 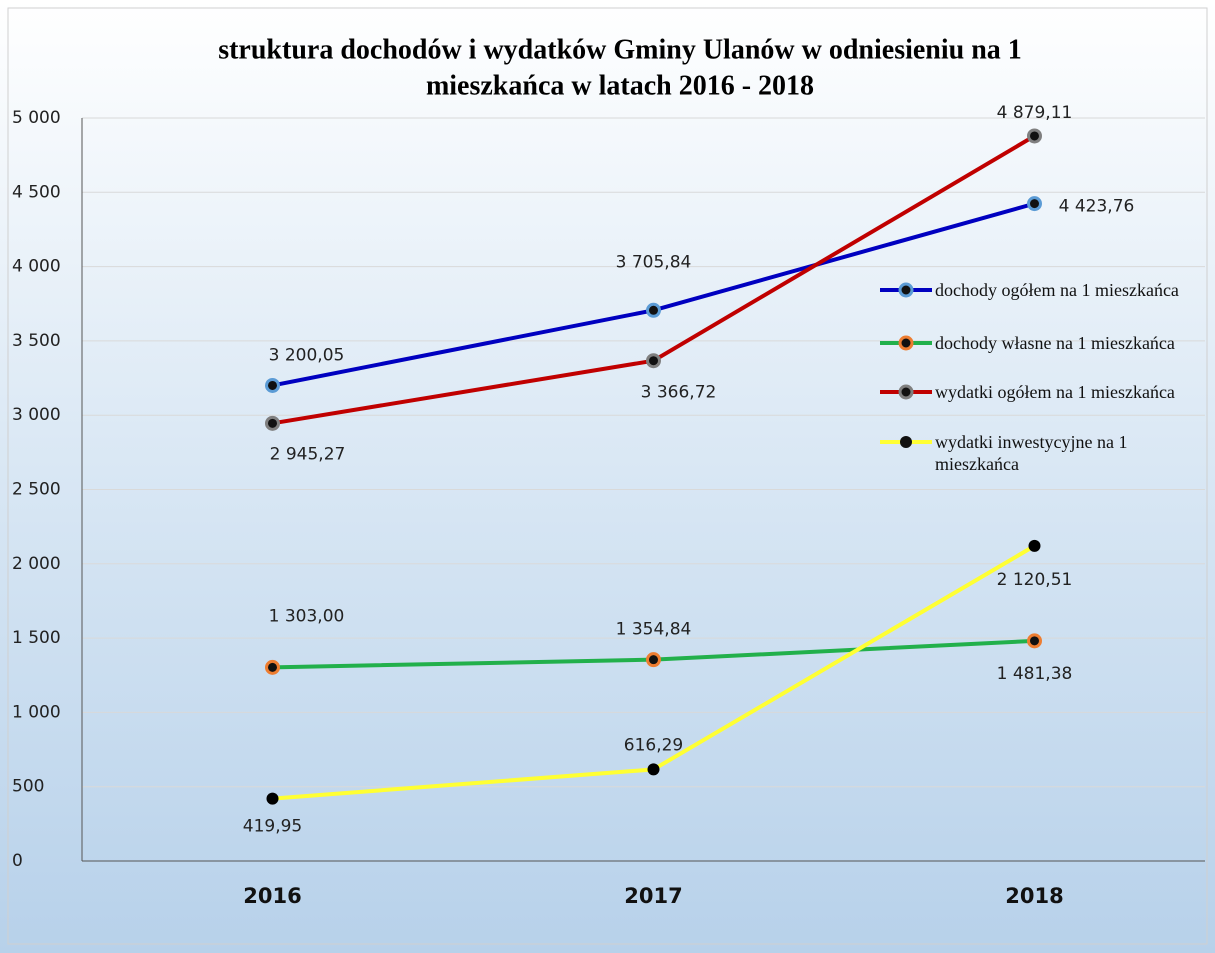 What do you see at coordinates (36, 712) in the screenshot?
I see `y-tick-label: 1 000` at bounding box center [36, 712].